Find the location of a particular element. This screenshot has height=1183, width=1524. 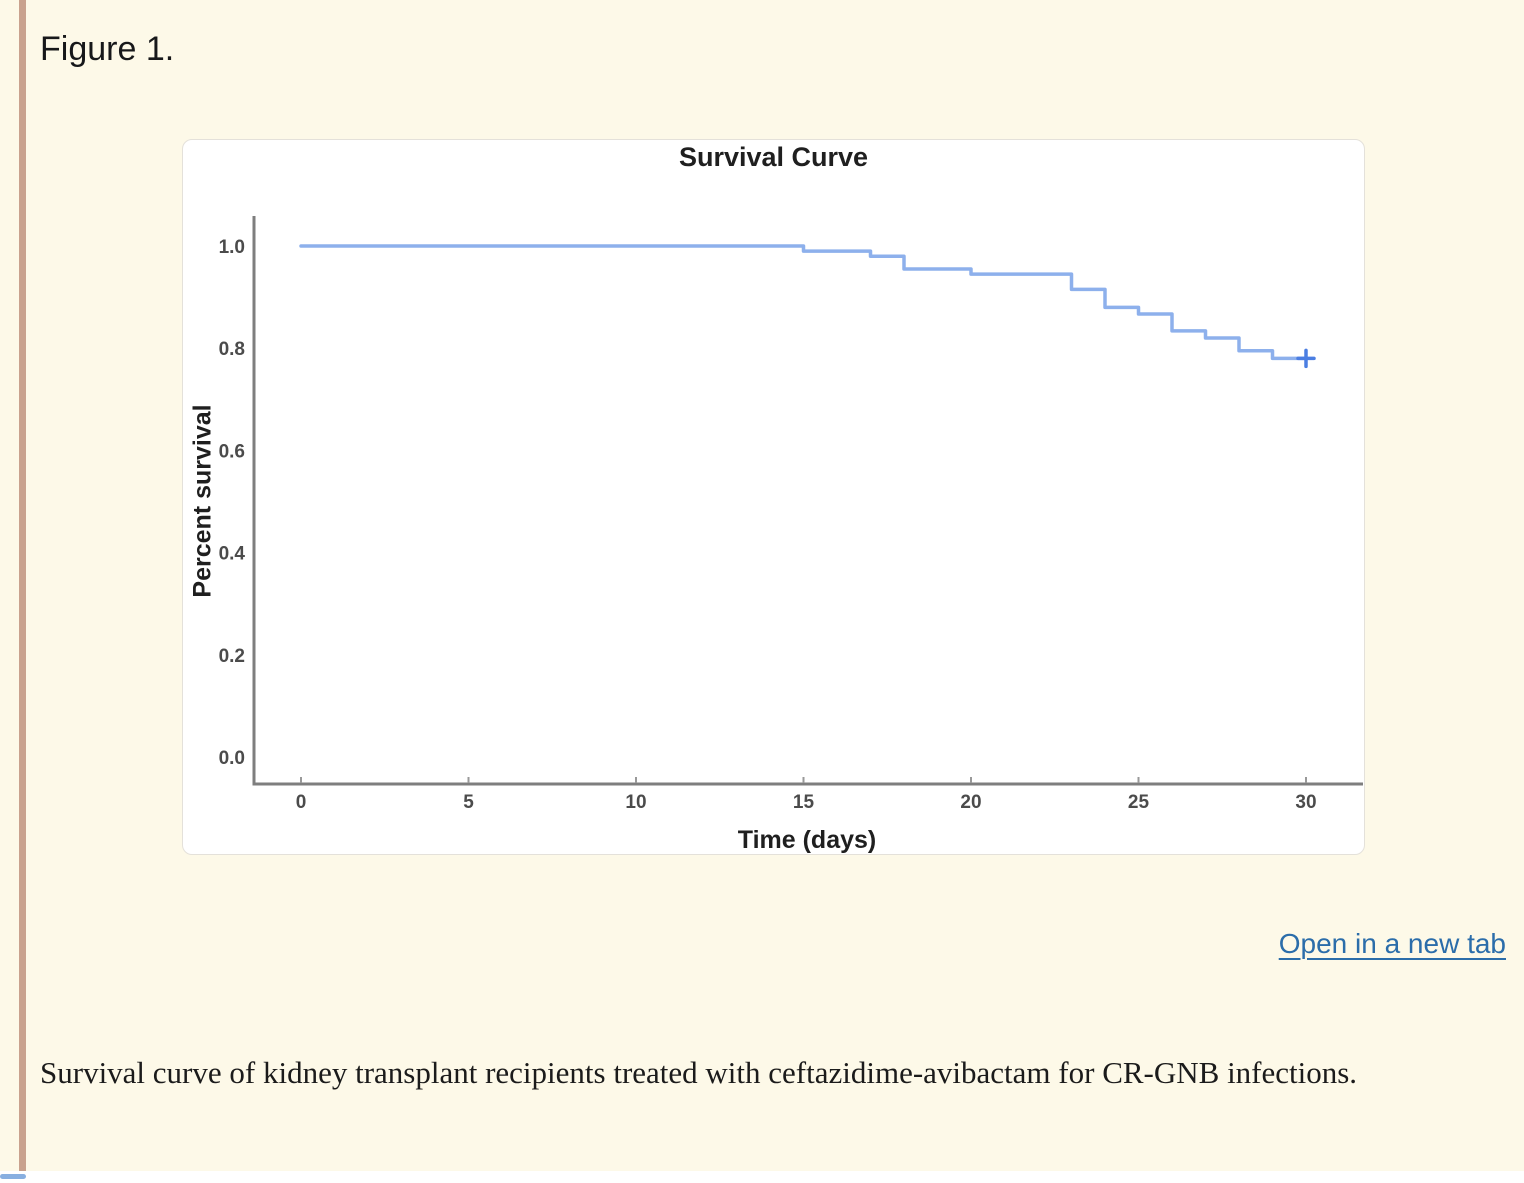

y-tick-label: 0.8 is located at coordinates (232, 349).